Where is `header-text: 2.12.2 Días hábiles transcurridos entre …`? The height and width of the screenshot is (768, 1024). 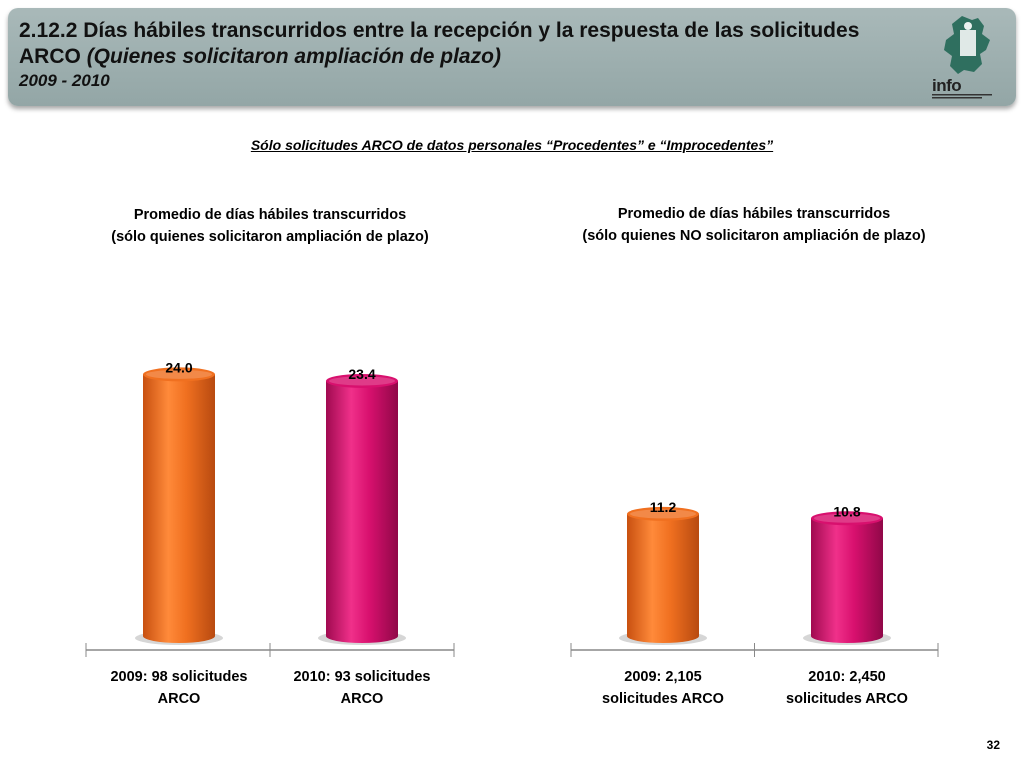
header-text: 2.12.2 Días hábiles transcurridos entre … is located at coordinates (469, 55).